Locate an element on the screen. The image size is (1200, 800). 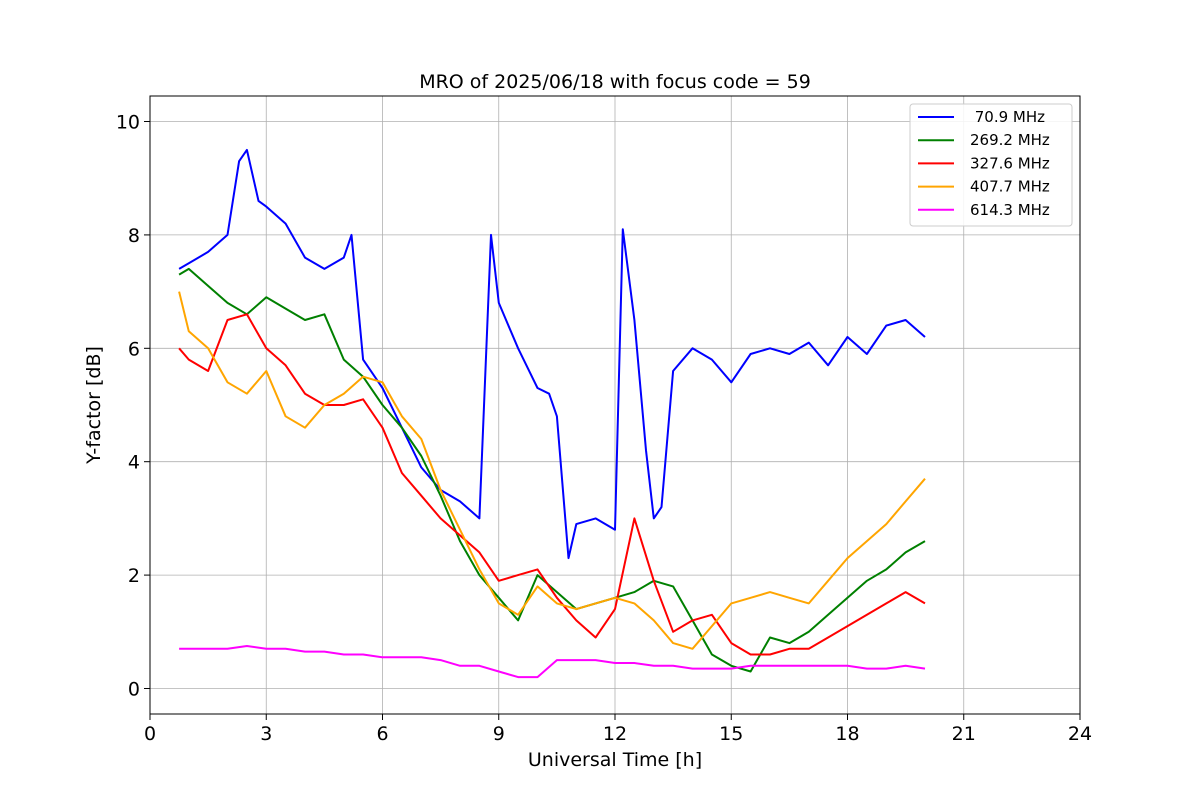
legend-entry-label: 407.7 MHz is located at coordinates (1010, 187).